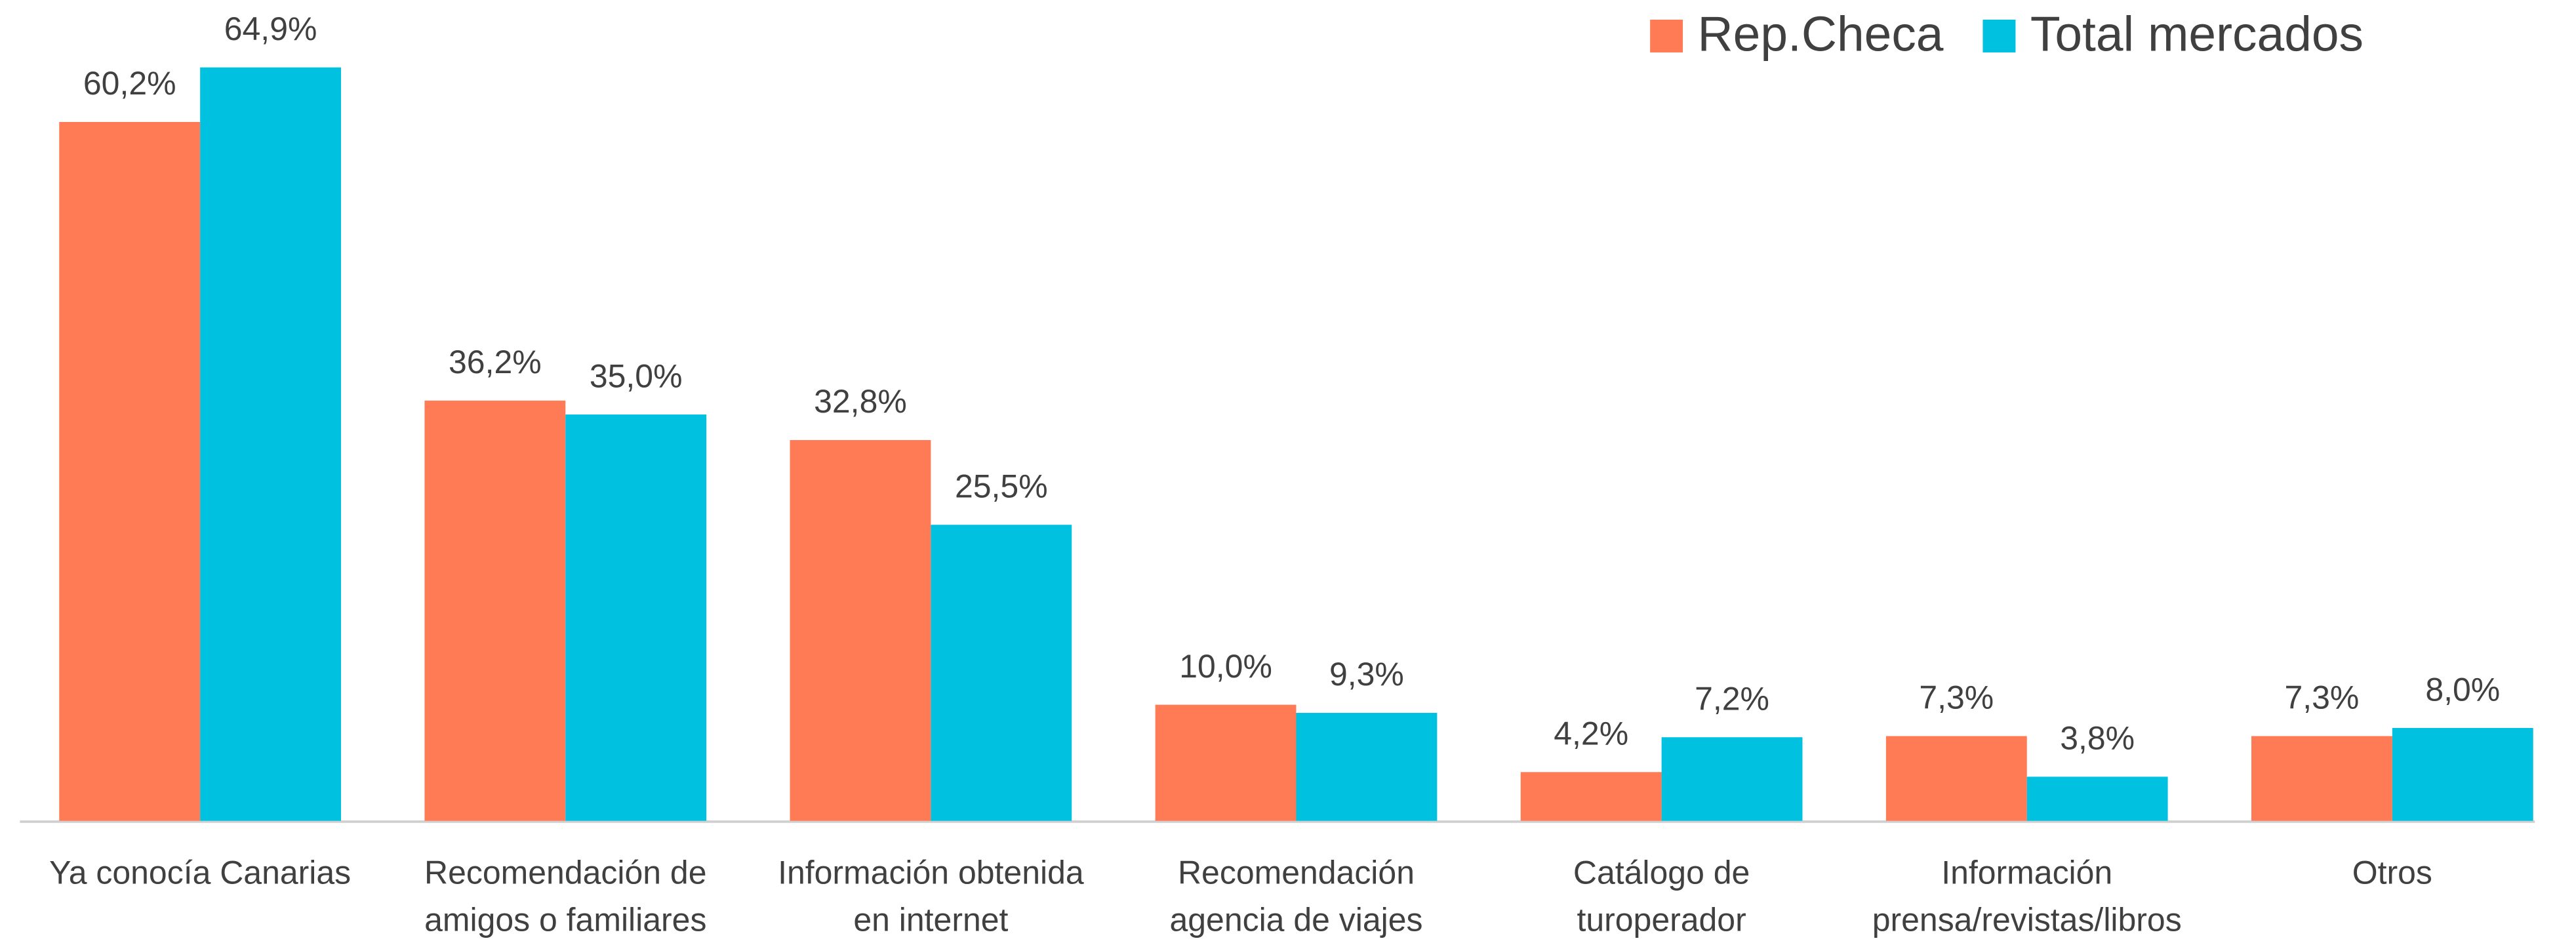 This screenshot has height=947, width=2576. I want to click on value-label: 60,2%, so click(129, 83).